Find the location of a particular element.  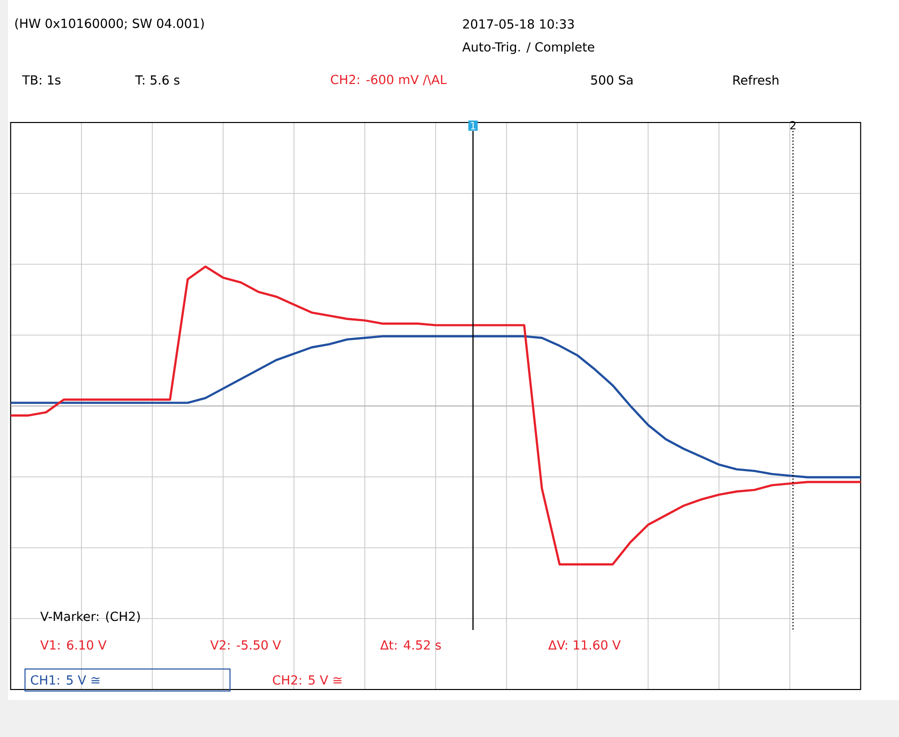

text: TB: 1s is located at coordinates (41, 80).